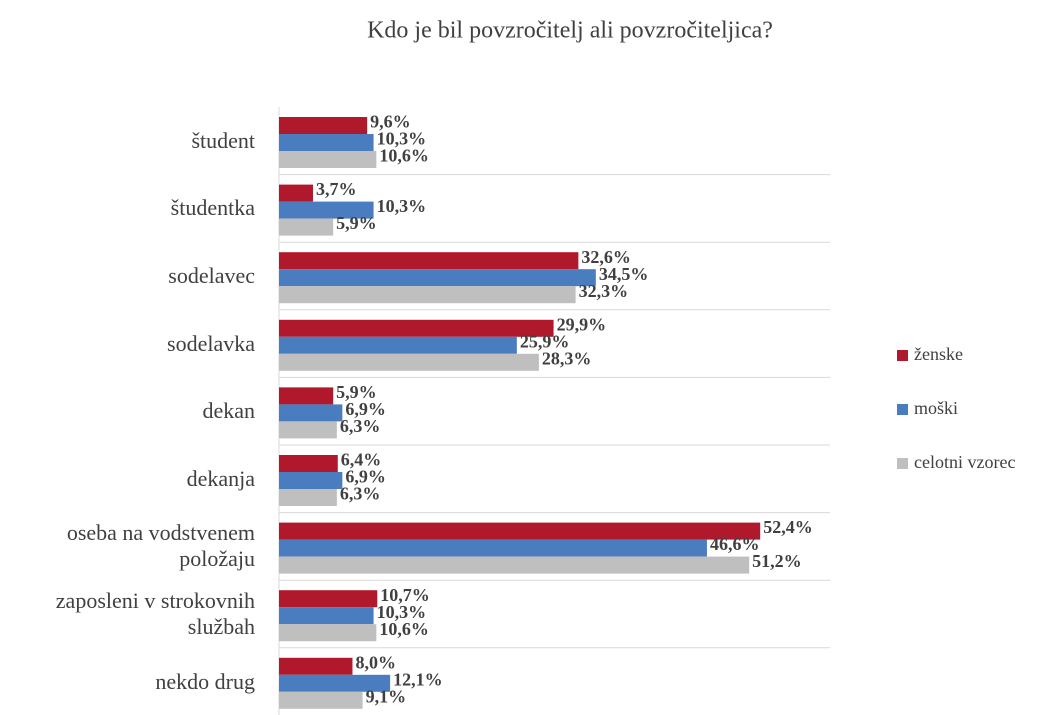 The width and height of the screenshot is (1039, 715). What do you see at coordinates (418, 679) in the screenshot?
I see `data-label: 12,1%` at bounding box center [418, 679].